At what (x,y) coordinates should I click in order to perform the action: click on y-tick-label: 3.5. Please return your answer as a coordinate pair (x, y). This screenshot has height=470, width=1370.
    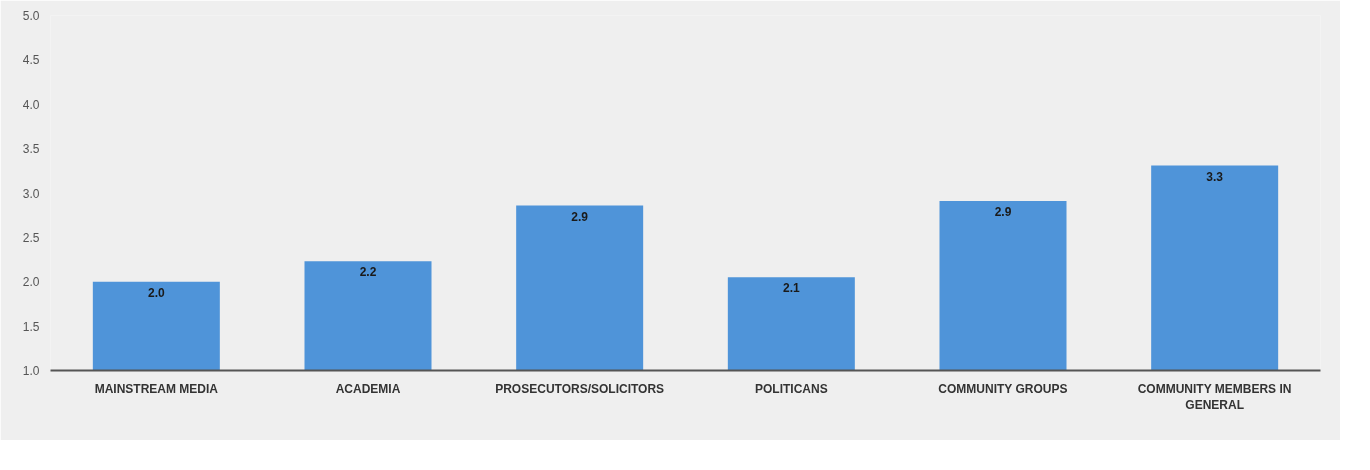
    Looking at the image, I should click on (31, 149).